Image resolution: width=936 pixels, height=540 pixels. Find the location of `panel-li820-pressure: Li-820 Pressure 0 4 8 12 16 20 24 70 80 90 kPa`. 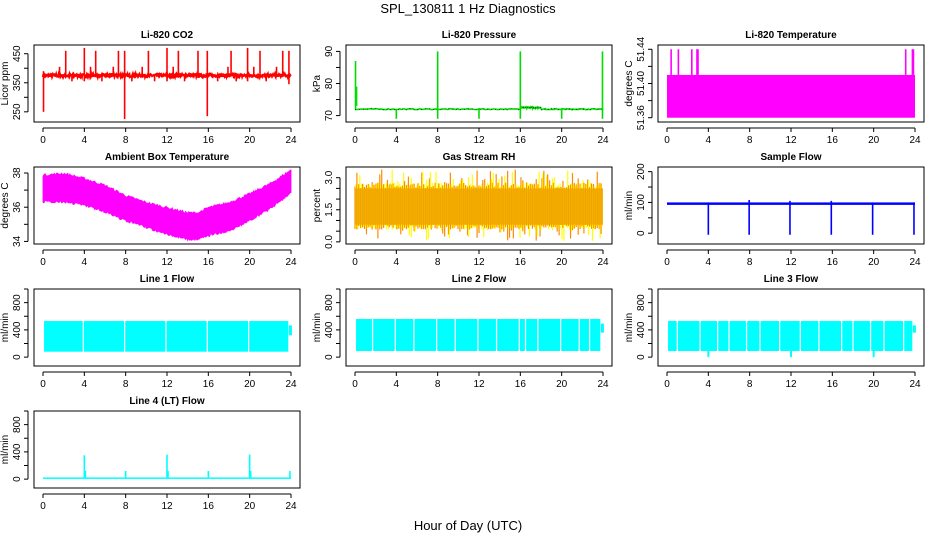

panel-li820-pressure: Li-820 Pressure 0 4 8 12 16 20 24 70 80 90 kPa is located at coordinates (462, 88).